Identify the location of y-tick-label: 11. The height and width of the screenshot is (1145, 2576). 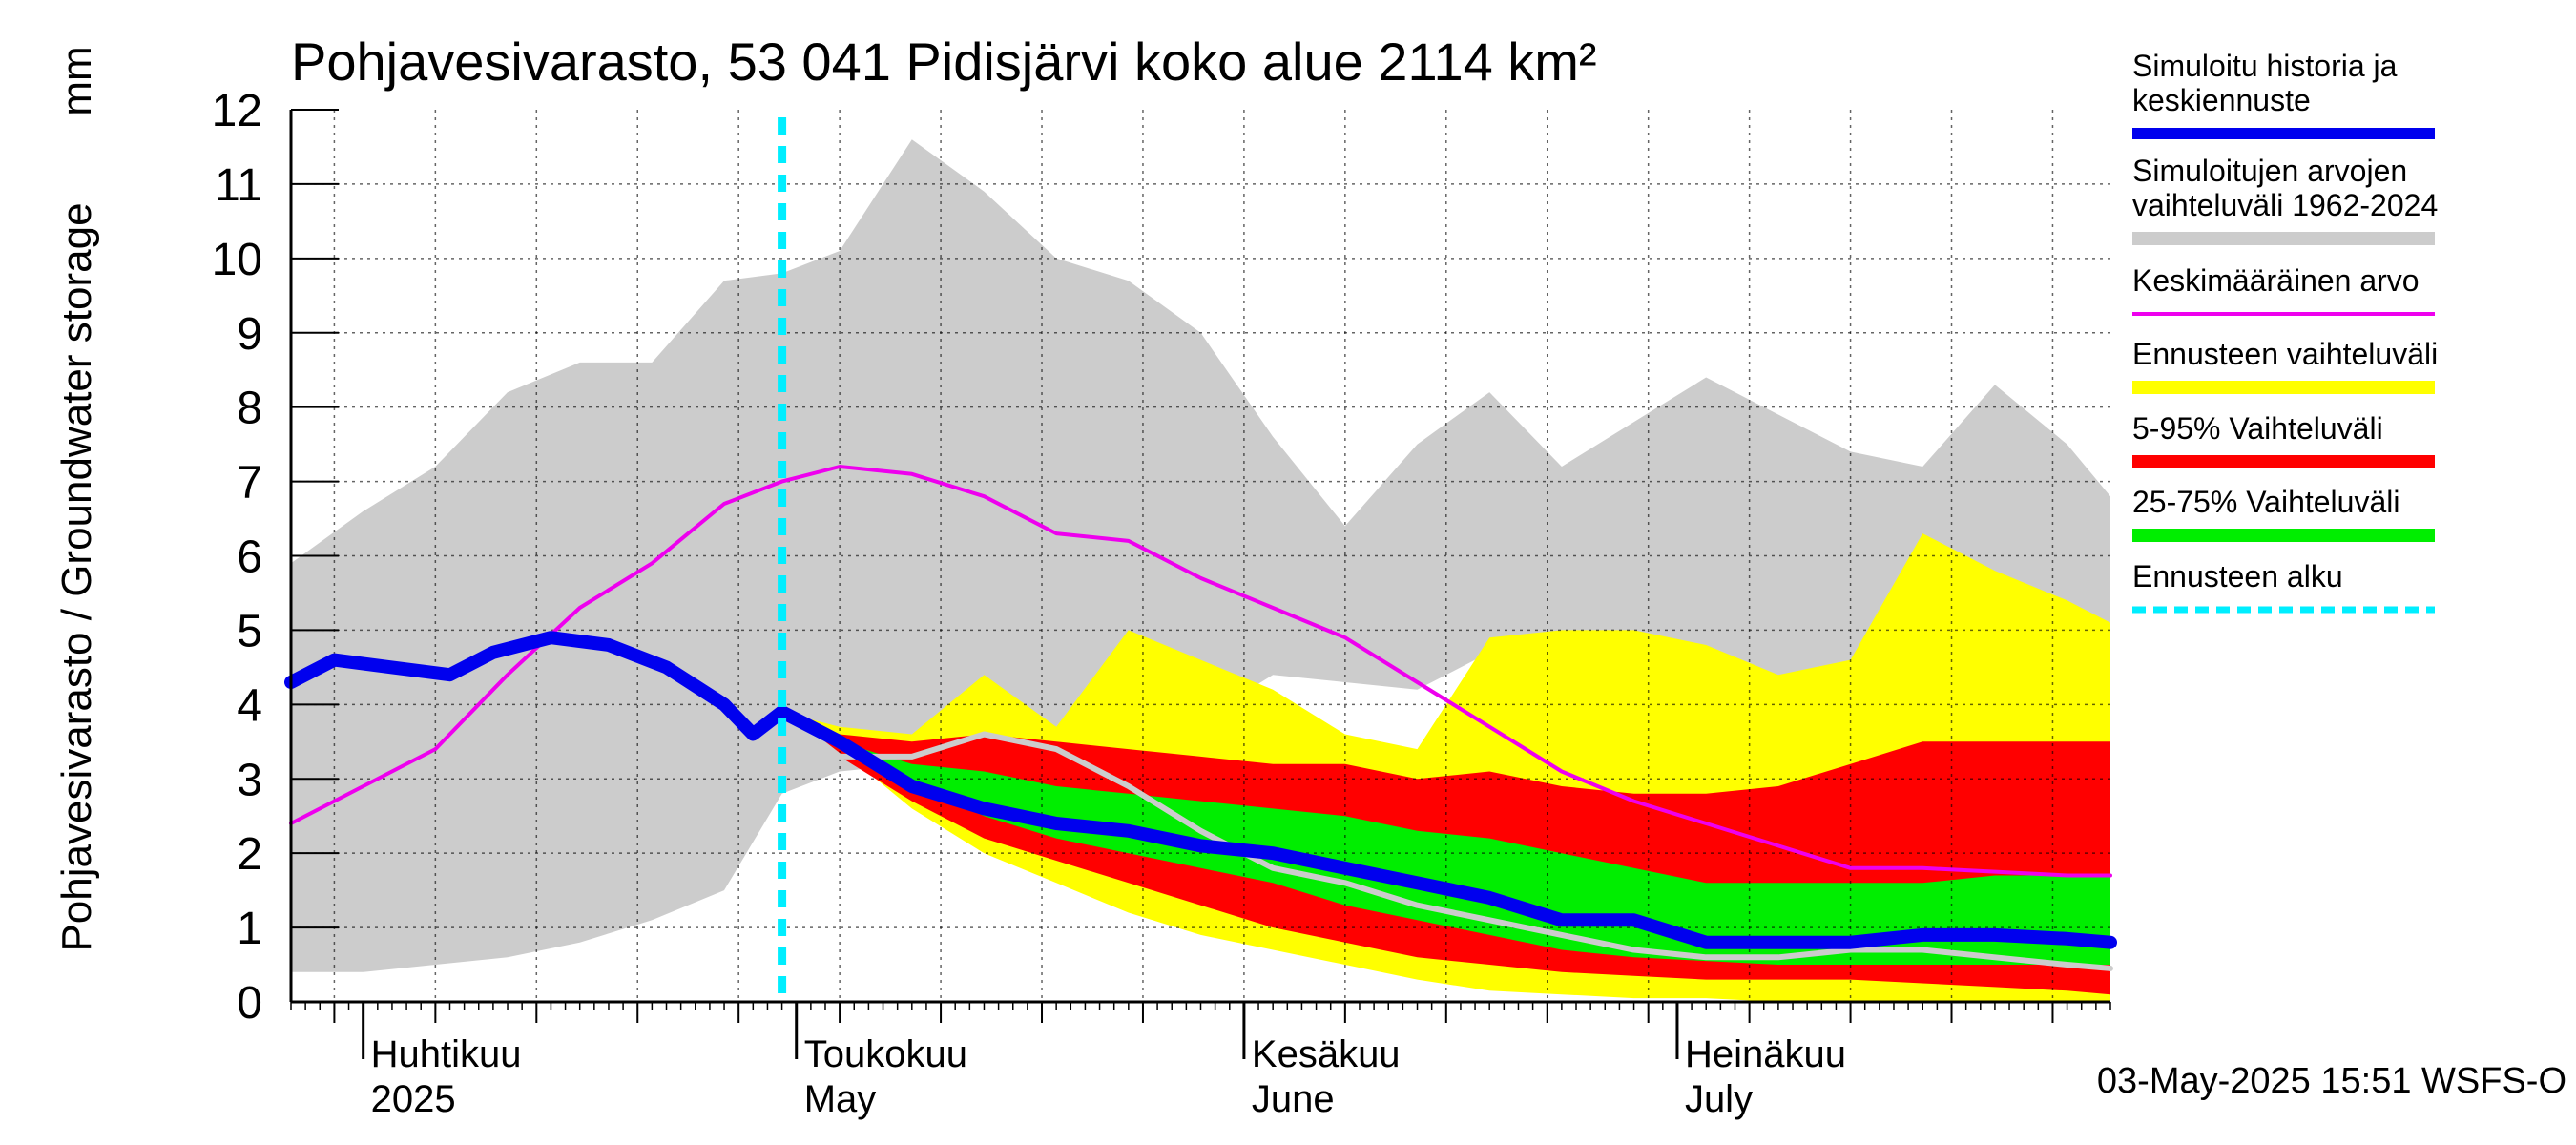
(238, 185).